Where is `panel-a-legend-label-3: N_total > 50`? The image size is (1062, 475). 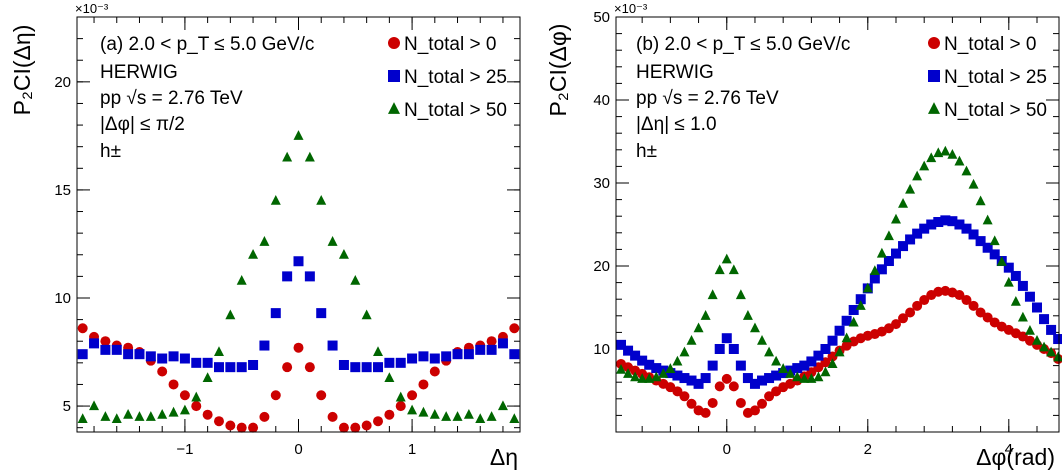
panel-a-legend-label-3: N_total > 50 is located at coordinates (455, 110).